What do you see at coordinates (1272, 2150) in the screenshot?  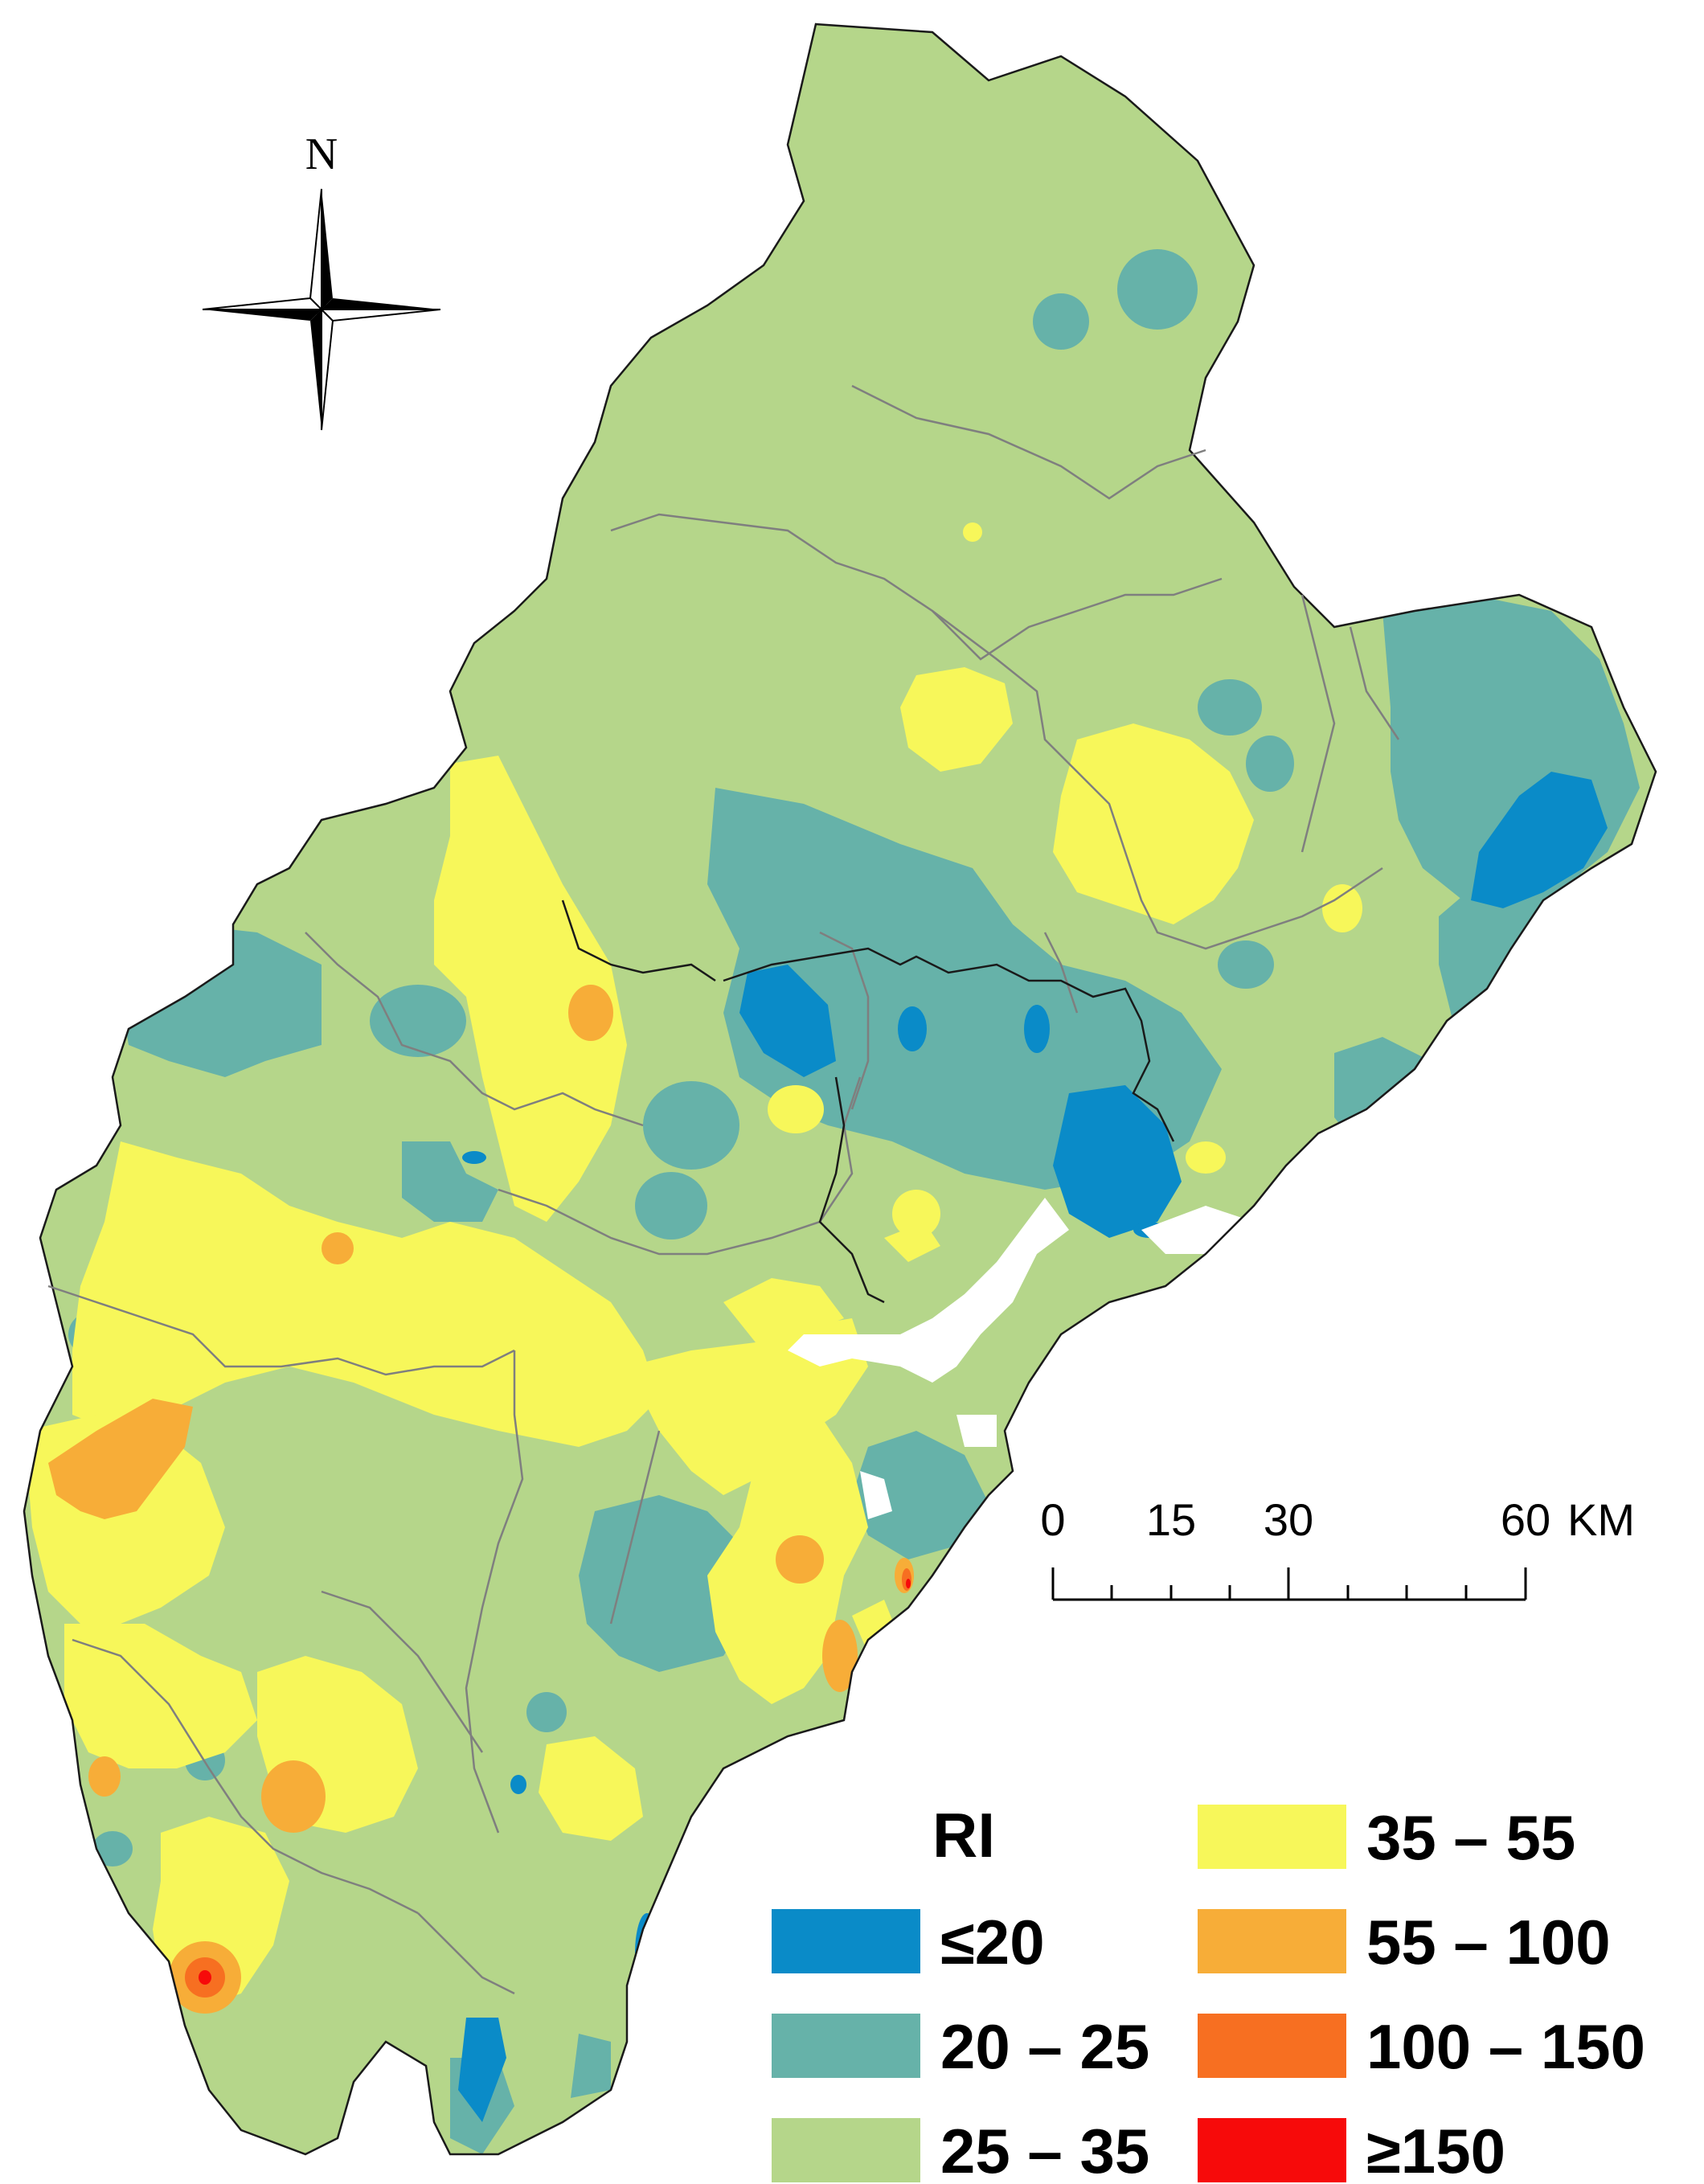 I see `legend-swatch-ge150` at bounding box center [1272, 2150].